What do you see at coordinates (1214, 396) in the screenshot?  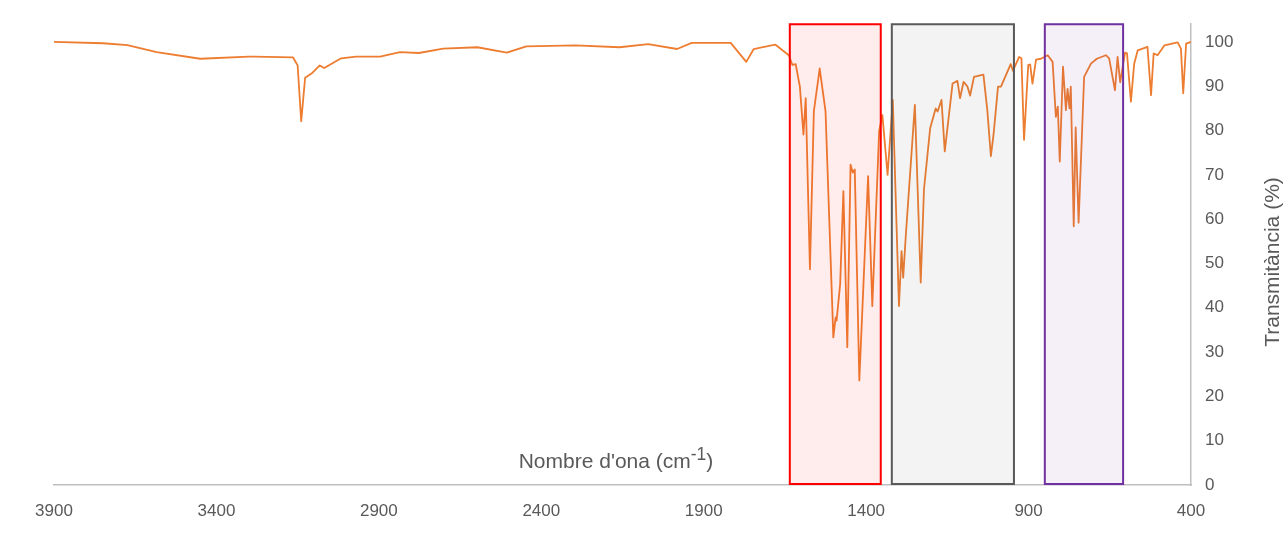 I see `y-tick-label: 20` at bounding box center [1214, 396].